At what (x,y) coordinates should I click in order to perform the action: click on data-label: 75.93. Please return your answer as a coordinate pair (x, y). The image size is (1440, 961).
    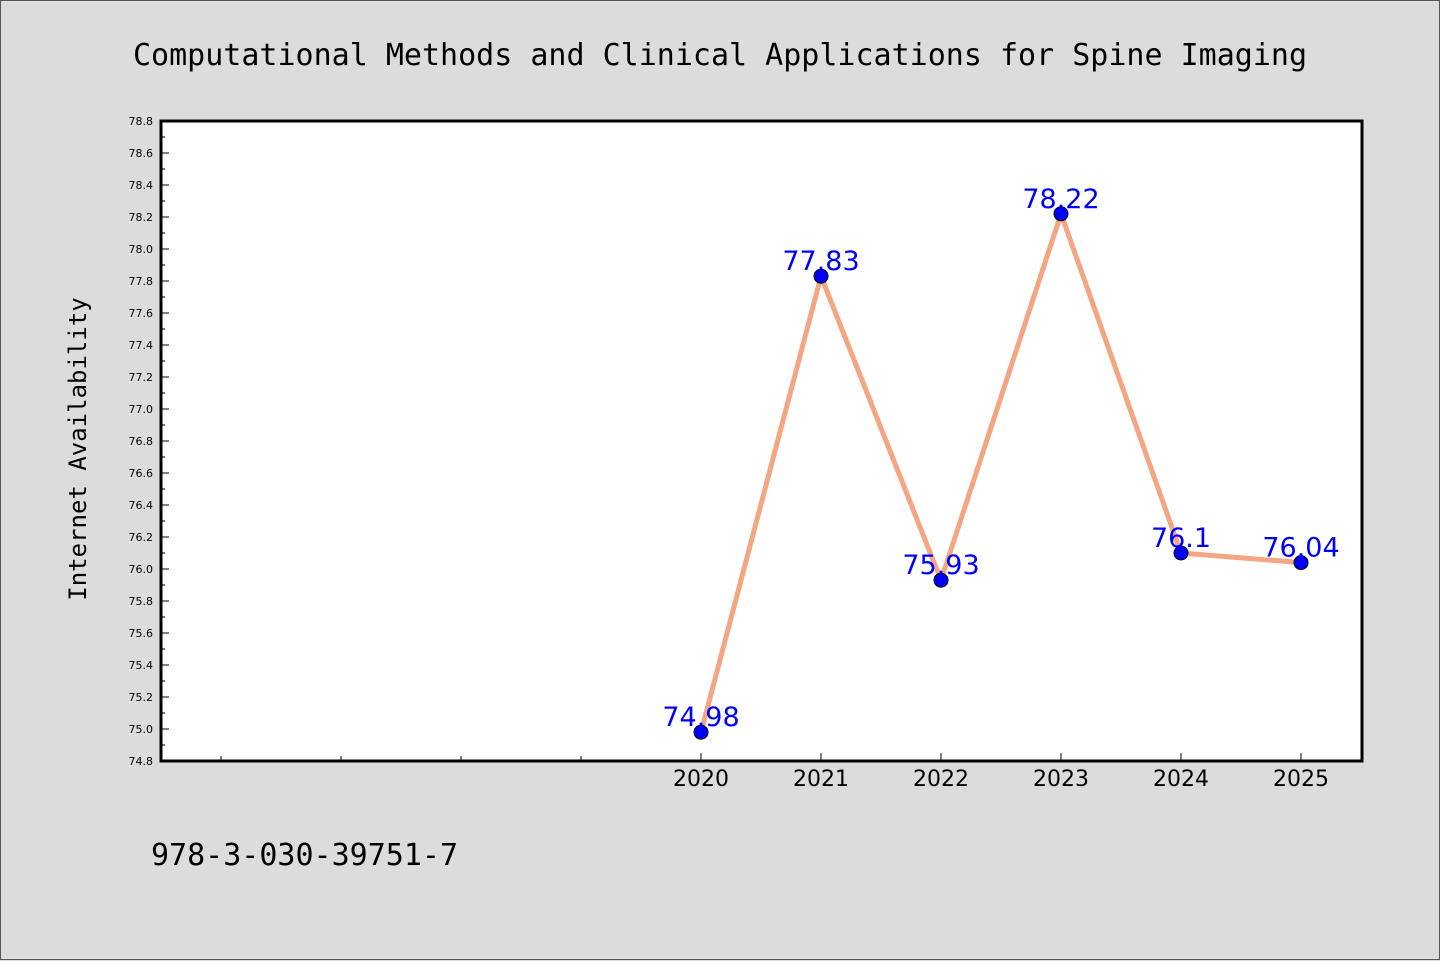
    Looking at the image, I should click on (940, 565).